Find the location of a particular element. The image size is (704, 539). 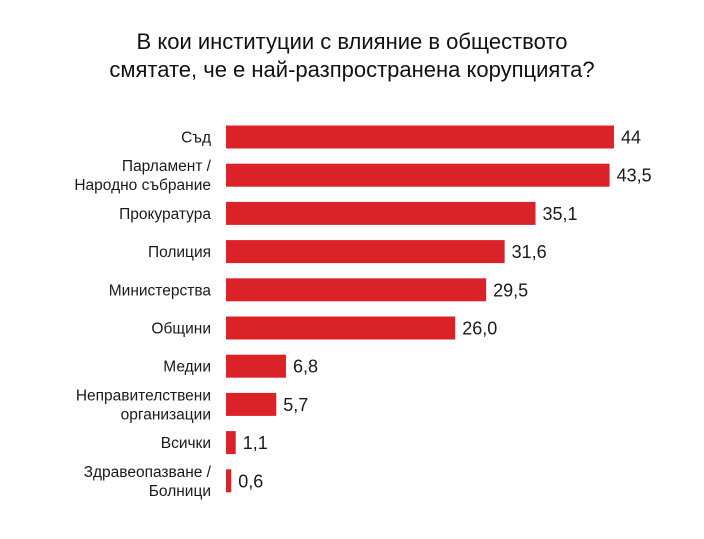

value-label-8: 5,7 is located at coordinates (295, 405).